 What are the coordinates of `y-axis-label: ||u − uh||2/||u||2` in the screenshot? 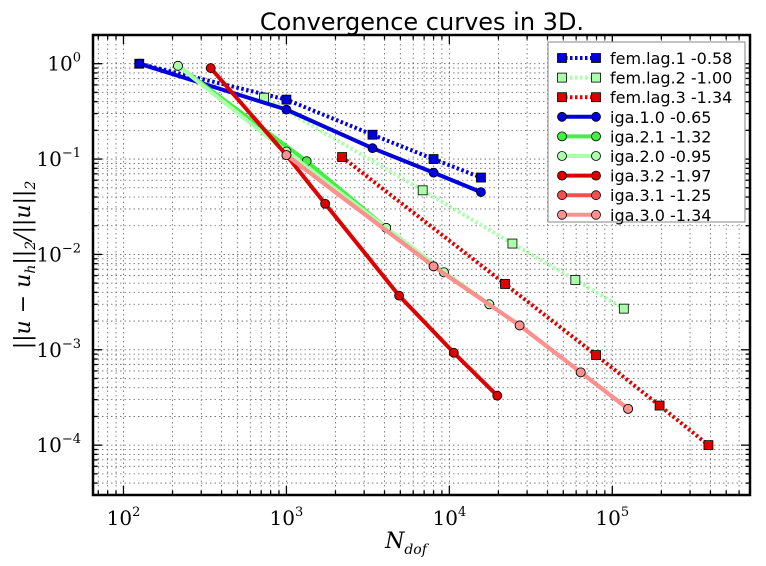 It's located at (25, 265).